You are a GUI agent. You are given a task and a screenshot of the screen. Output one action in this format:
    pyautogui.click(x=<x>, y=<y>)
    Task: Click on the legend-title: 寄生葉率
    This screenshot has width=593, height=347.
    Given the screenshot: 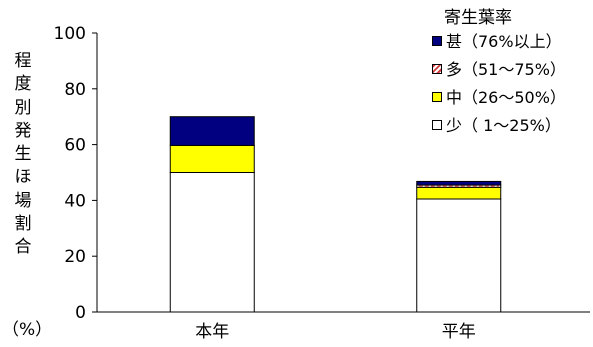 What is the action you would take?
    pyautogui.click(x=478, y=18)
    